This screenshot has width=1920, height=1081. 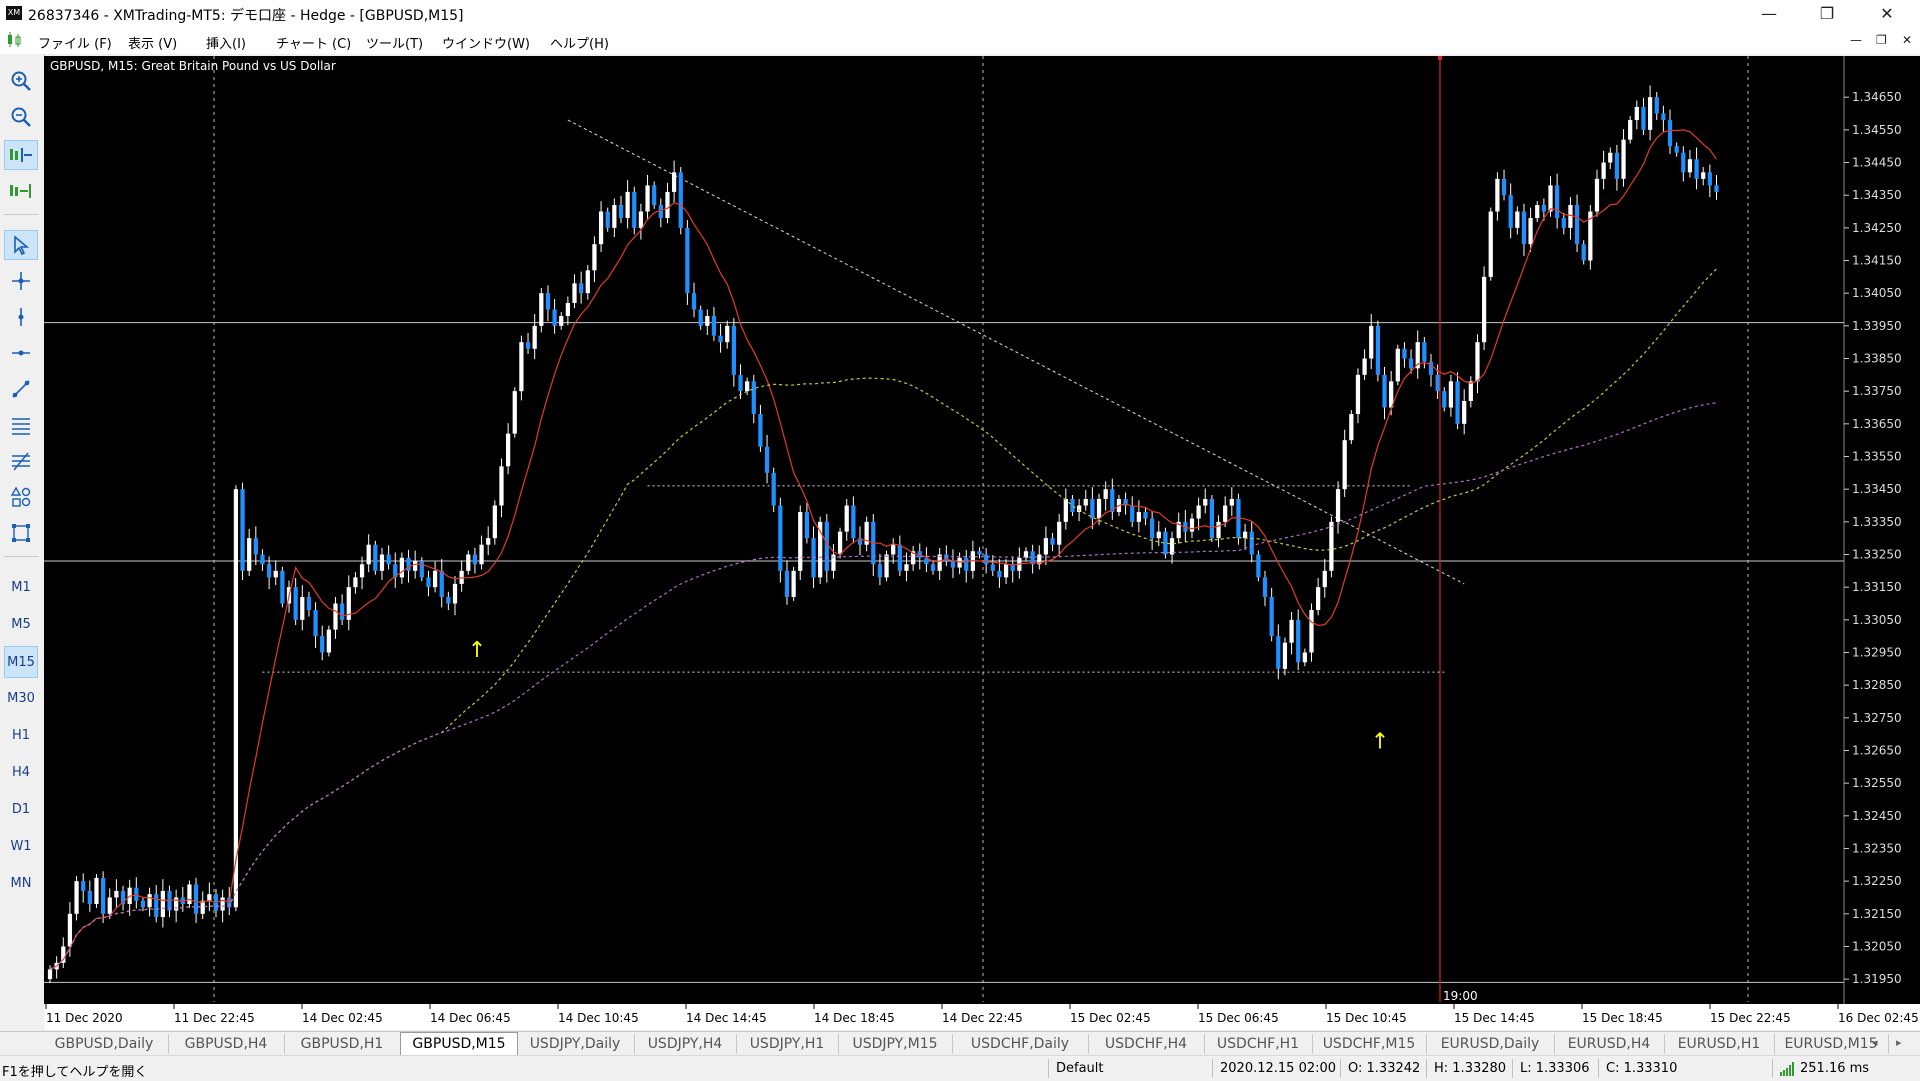 I want to click on horizontal-line-button, so click(x=21, y=353).